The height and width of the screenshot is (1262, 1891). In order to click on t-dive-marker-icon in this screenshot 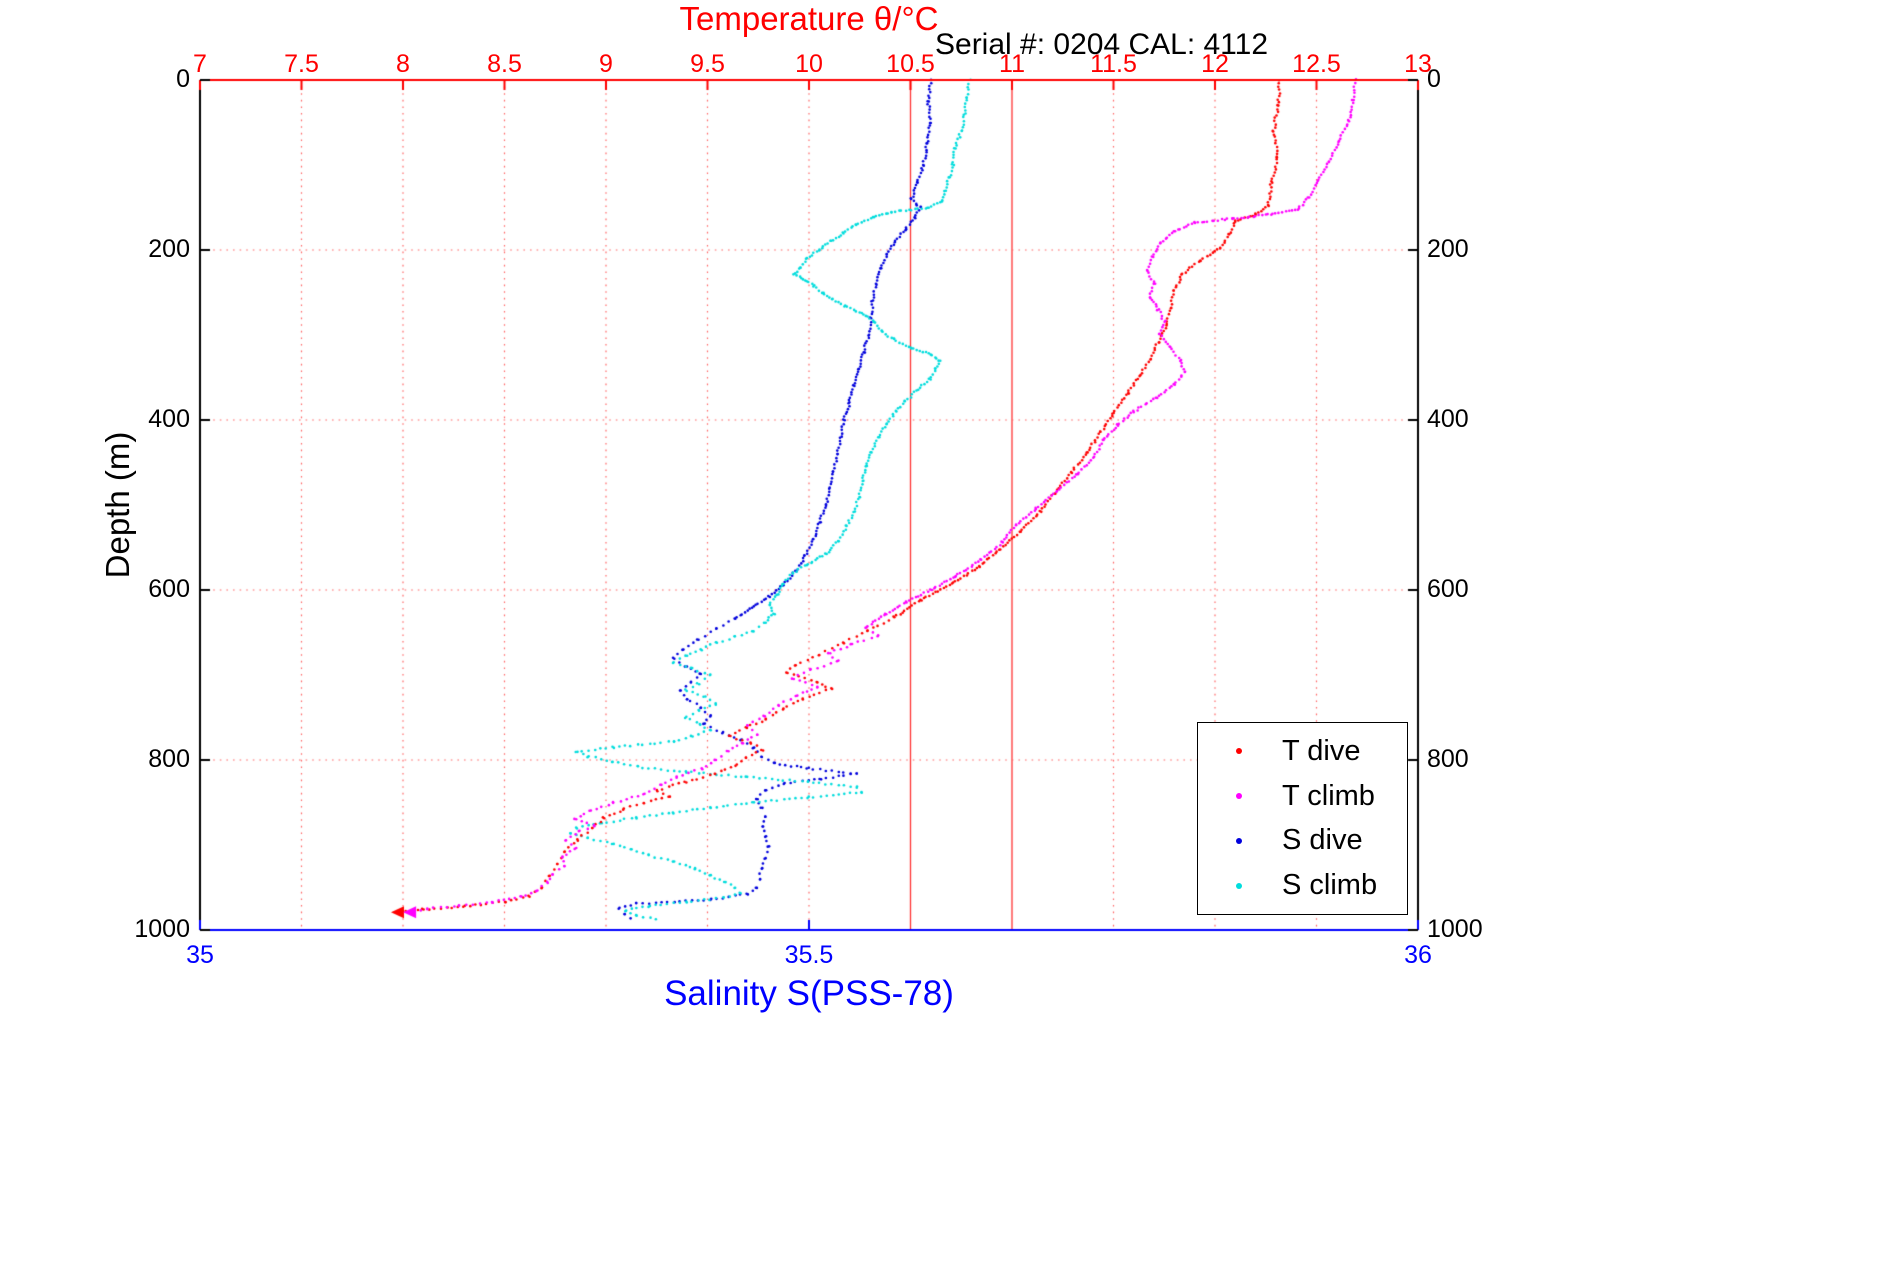, I will do `click(1239, 751)`.